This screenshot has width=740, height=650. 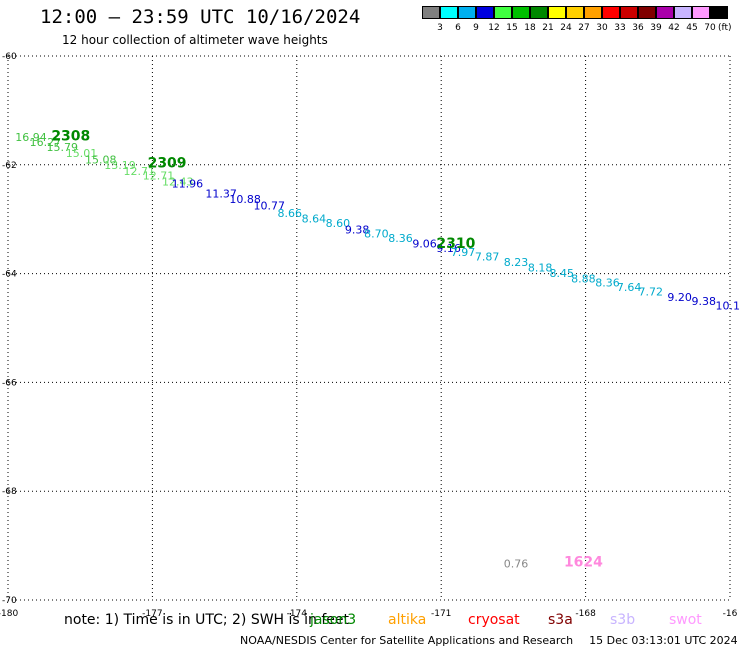 I want to click on mission-jason3: jason3, so click(x=333, y=620).